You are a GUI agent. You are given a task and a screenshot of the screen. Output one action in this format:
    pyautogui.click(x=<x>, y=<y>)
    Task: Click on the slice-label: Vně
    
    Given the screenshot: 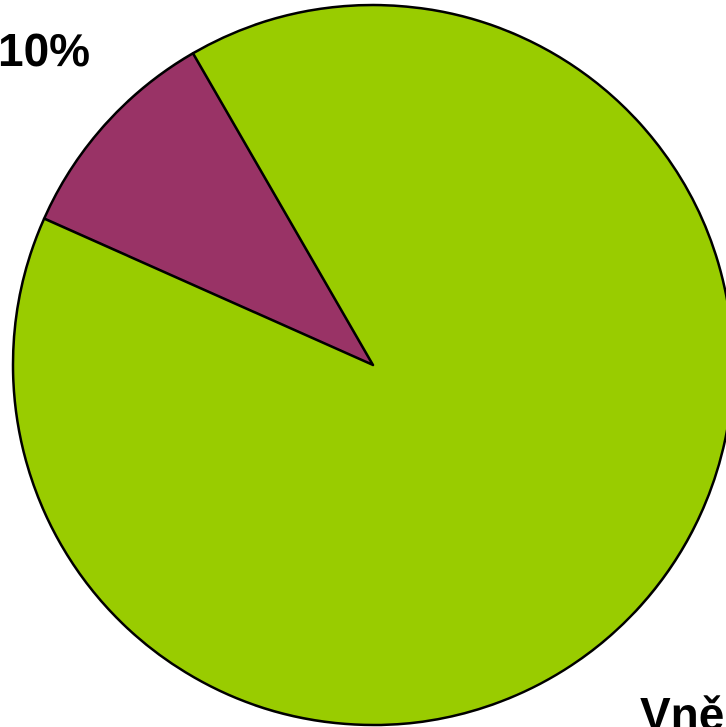 What is the action you would take?
    pyautogui.click(x=682, y=707)
    